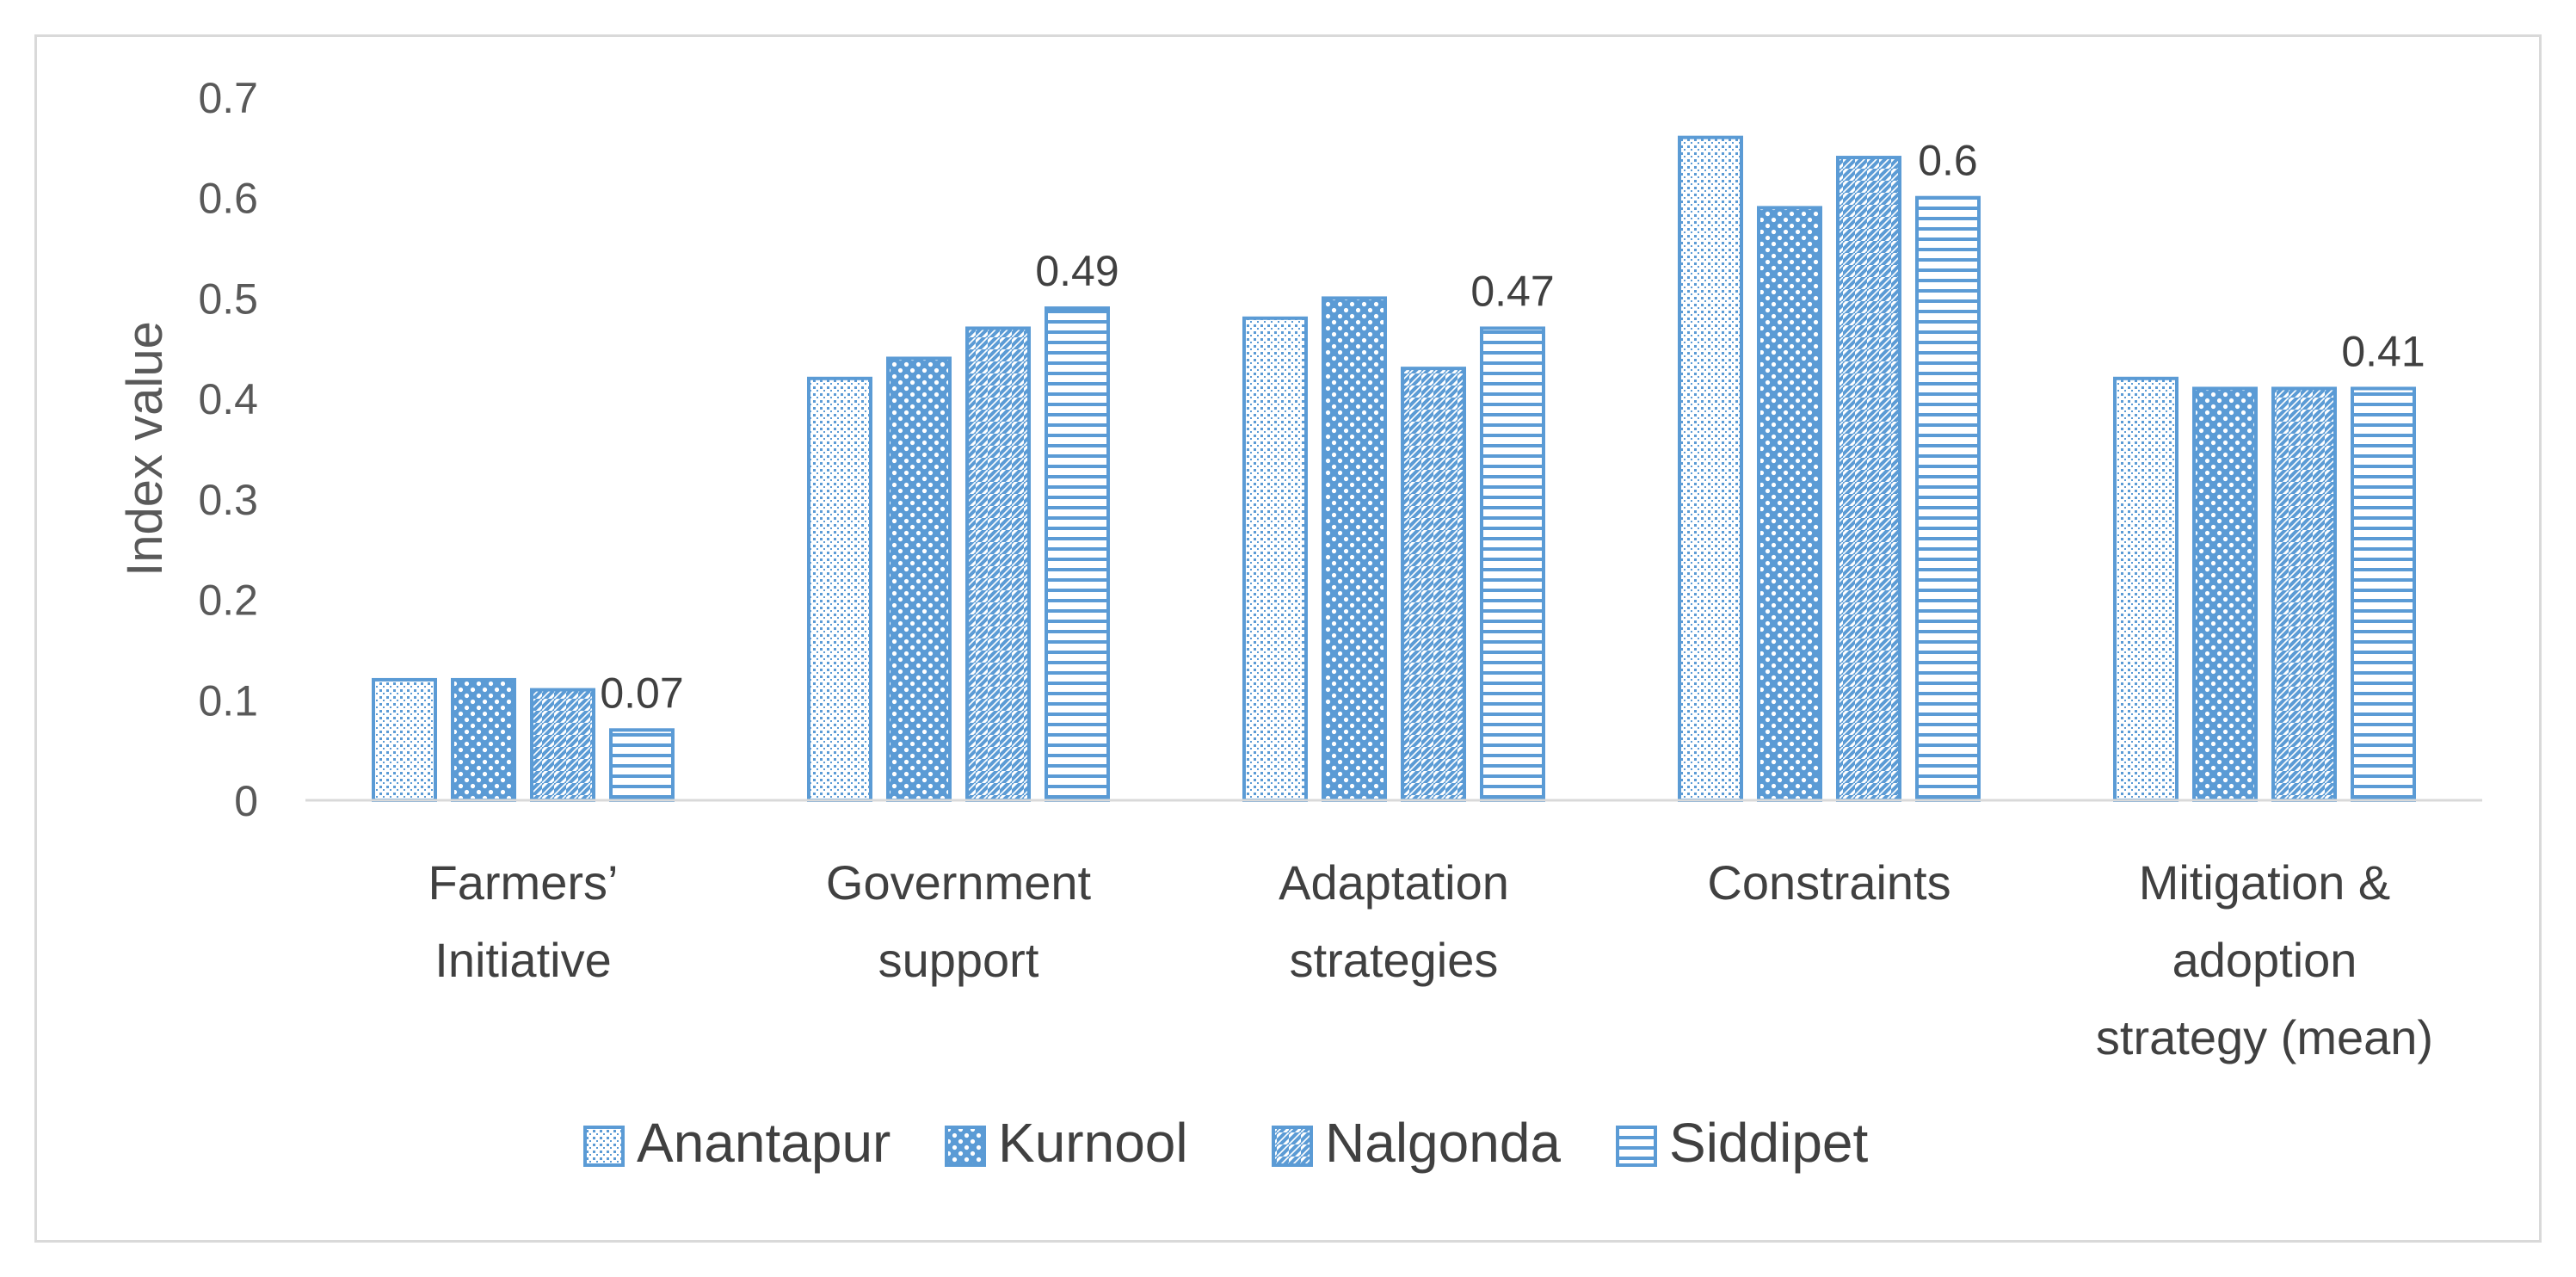  I want to click on legend-item-anantapur: Anantapur, so click(737, 1143).